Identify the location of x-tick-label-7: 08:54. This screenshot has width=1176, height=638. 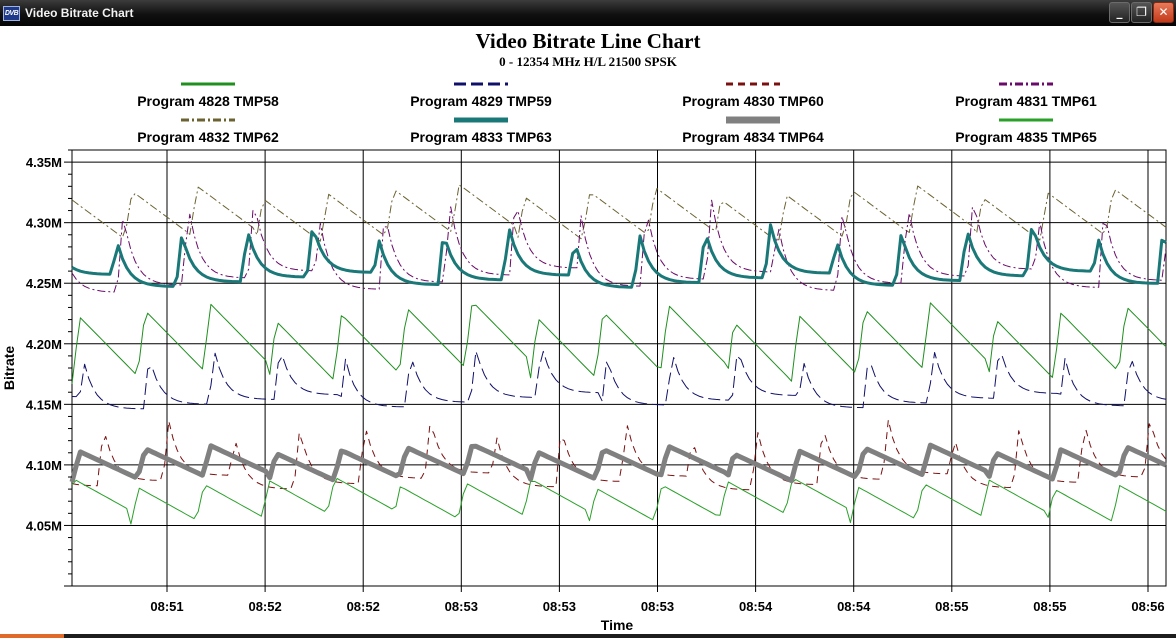
(756, 606).